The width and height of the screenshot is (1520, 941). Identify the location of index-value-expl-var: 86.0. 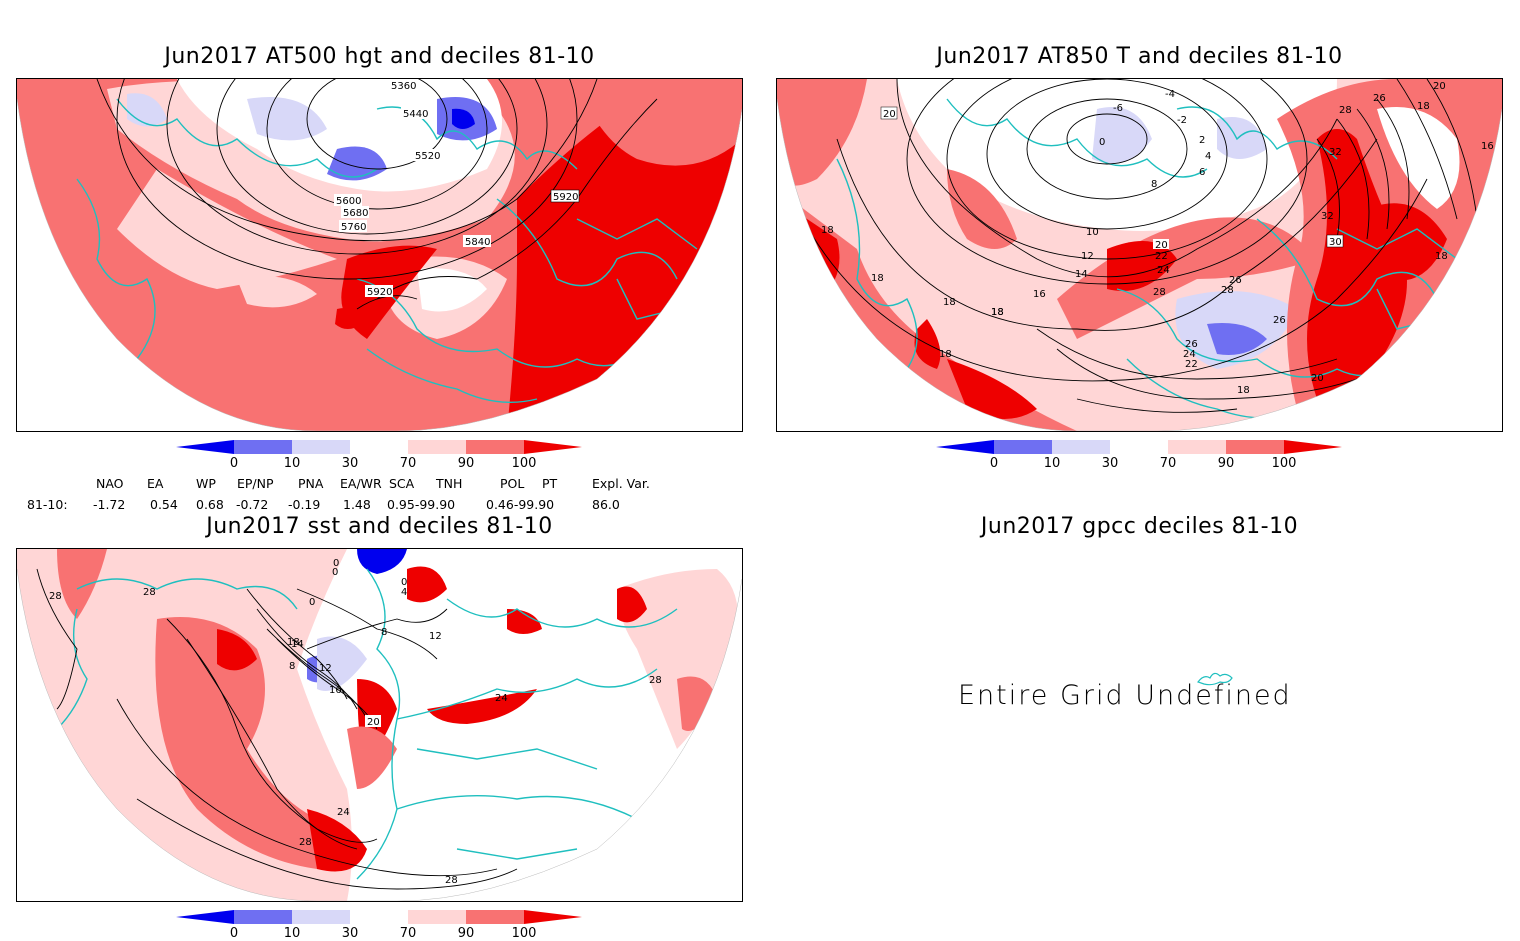
(606, 504).